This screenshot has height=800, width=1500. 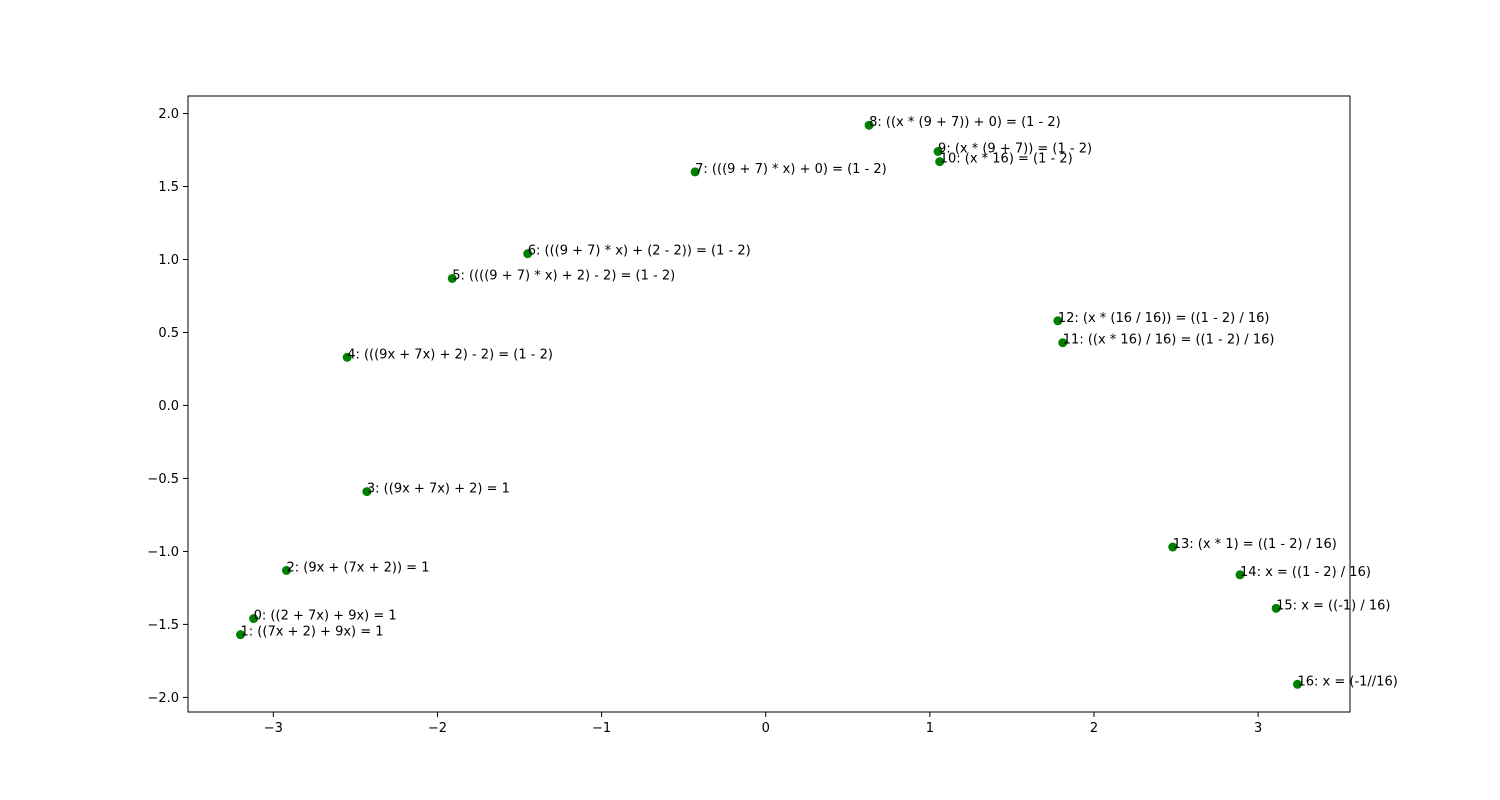 I want to click on point-label: 10: (x * 16) = (1 - 2), so click(x=1006, y=159).